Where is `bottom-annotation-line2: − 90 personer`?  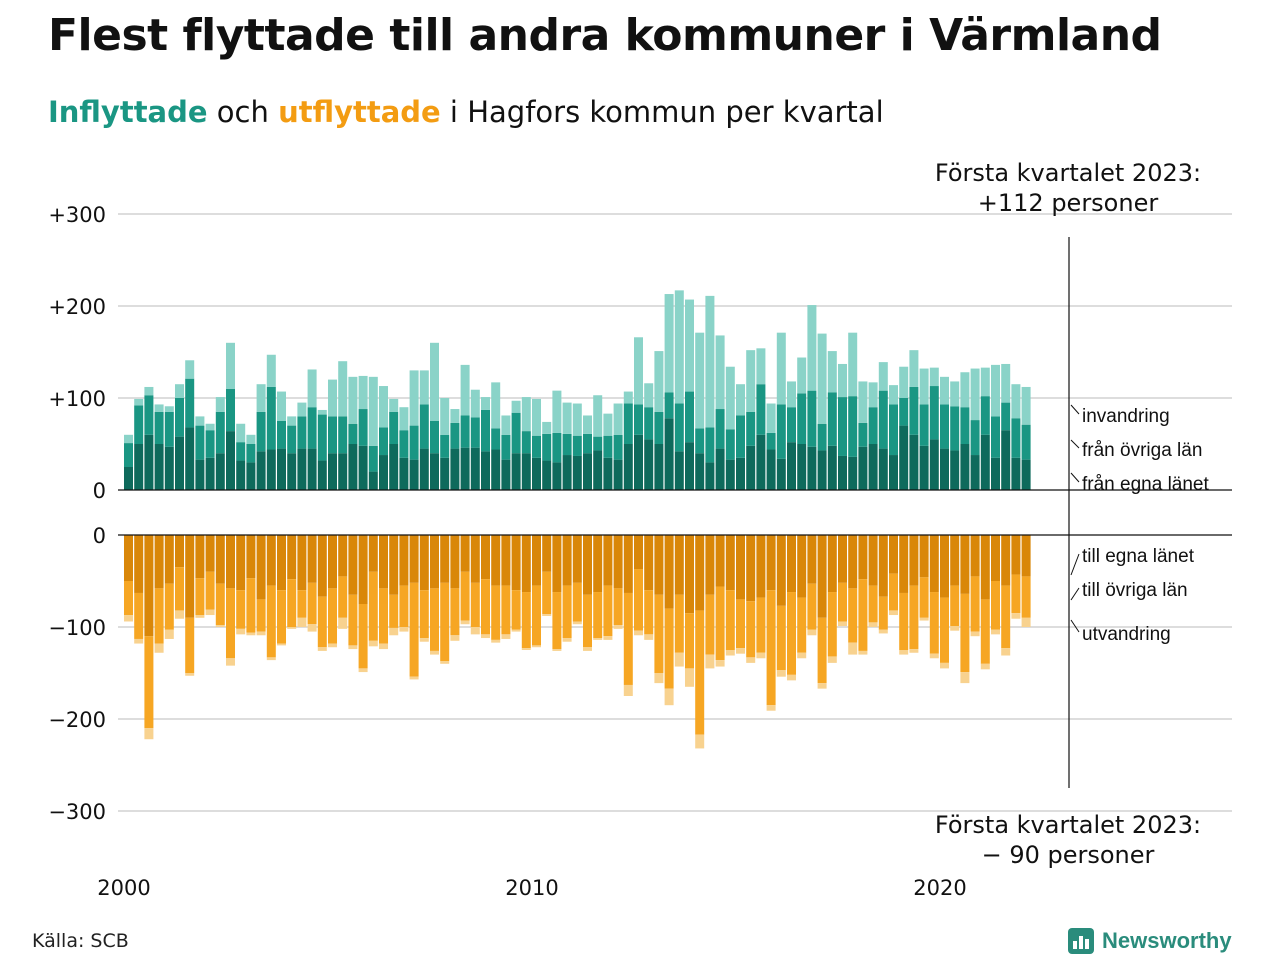
bottom-annotation-line2: − 90 personer is located at coordinates (1068, 855).